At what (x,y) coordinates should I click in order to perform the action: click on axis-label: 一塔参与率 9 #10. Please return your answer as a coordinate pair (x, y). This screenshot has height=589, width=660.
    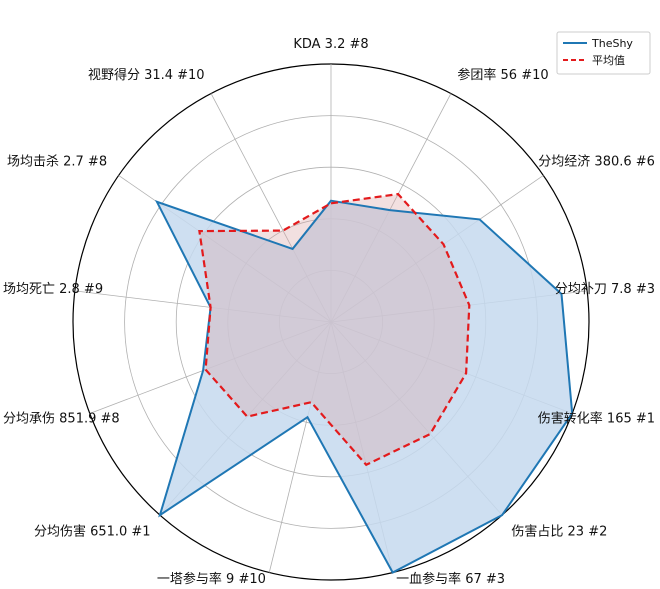
    Looking at the image, I should click on (211, 579).